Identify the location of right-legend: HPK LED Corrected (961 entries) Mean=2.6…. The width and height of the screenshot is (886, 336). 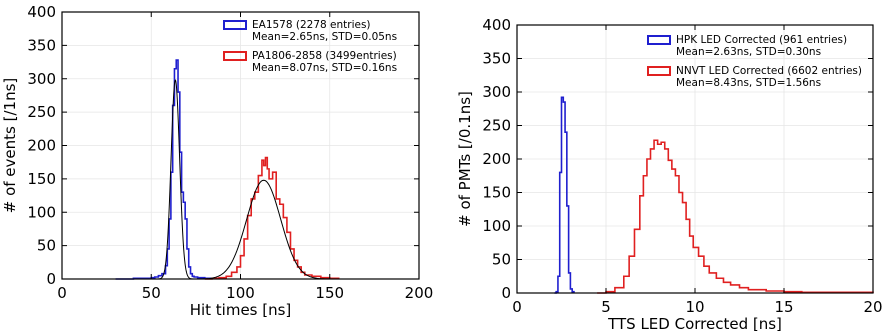
(754, 61).